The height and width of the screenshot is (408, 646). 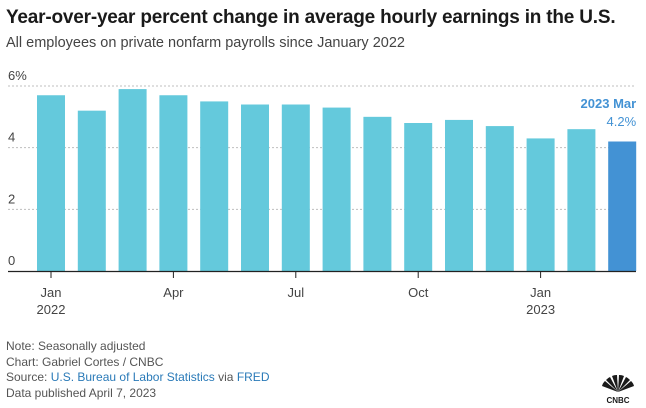 I want to click on y-tick-label: 6%, so click(x=17, y=75).